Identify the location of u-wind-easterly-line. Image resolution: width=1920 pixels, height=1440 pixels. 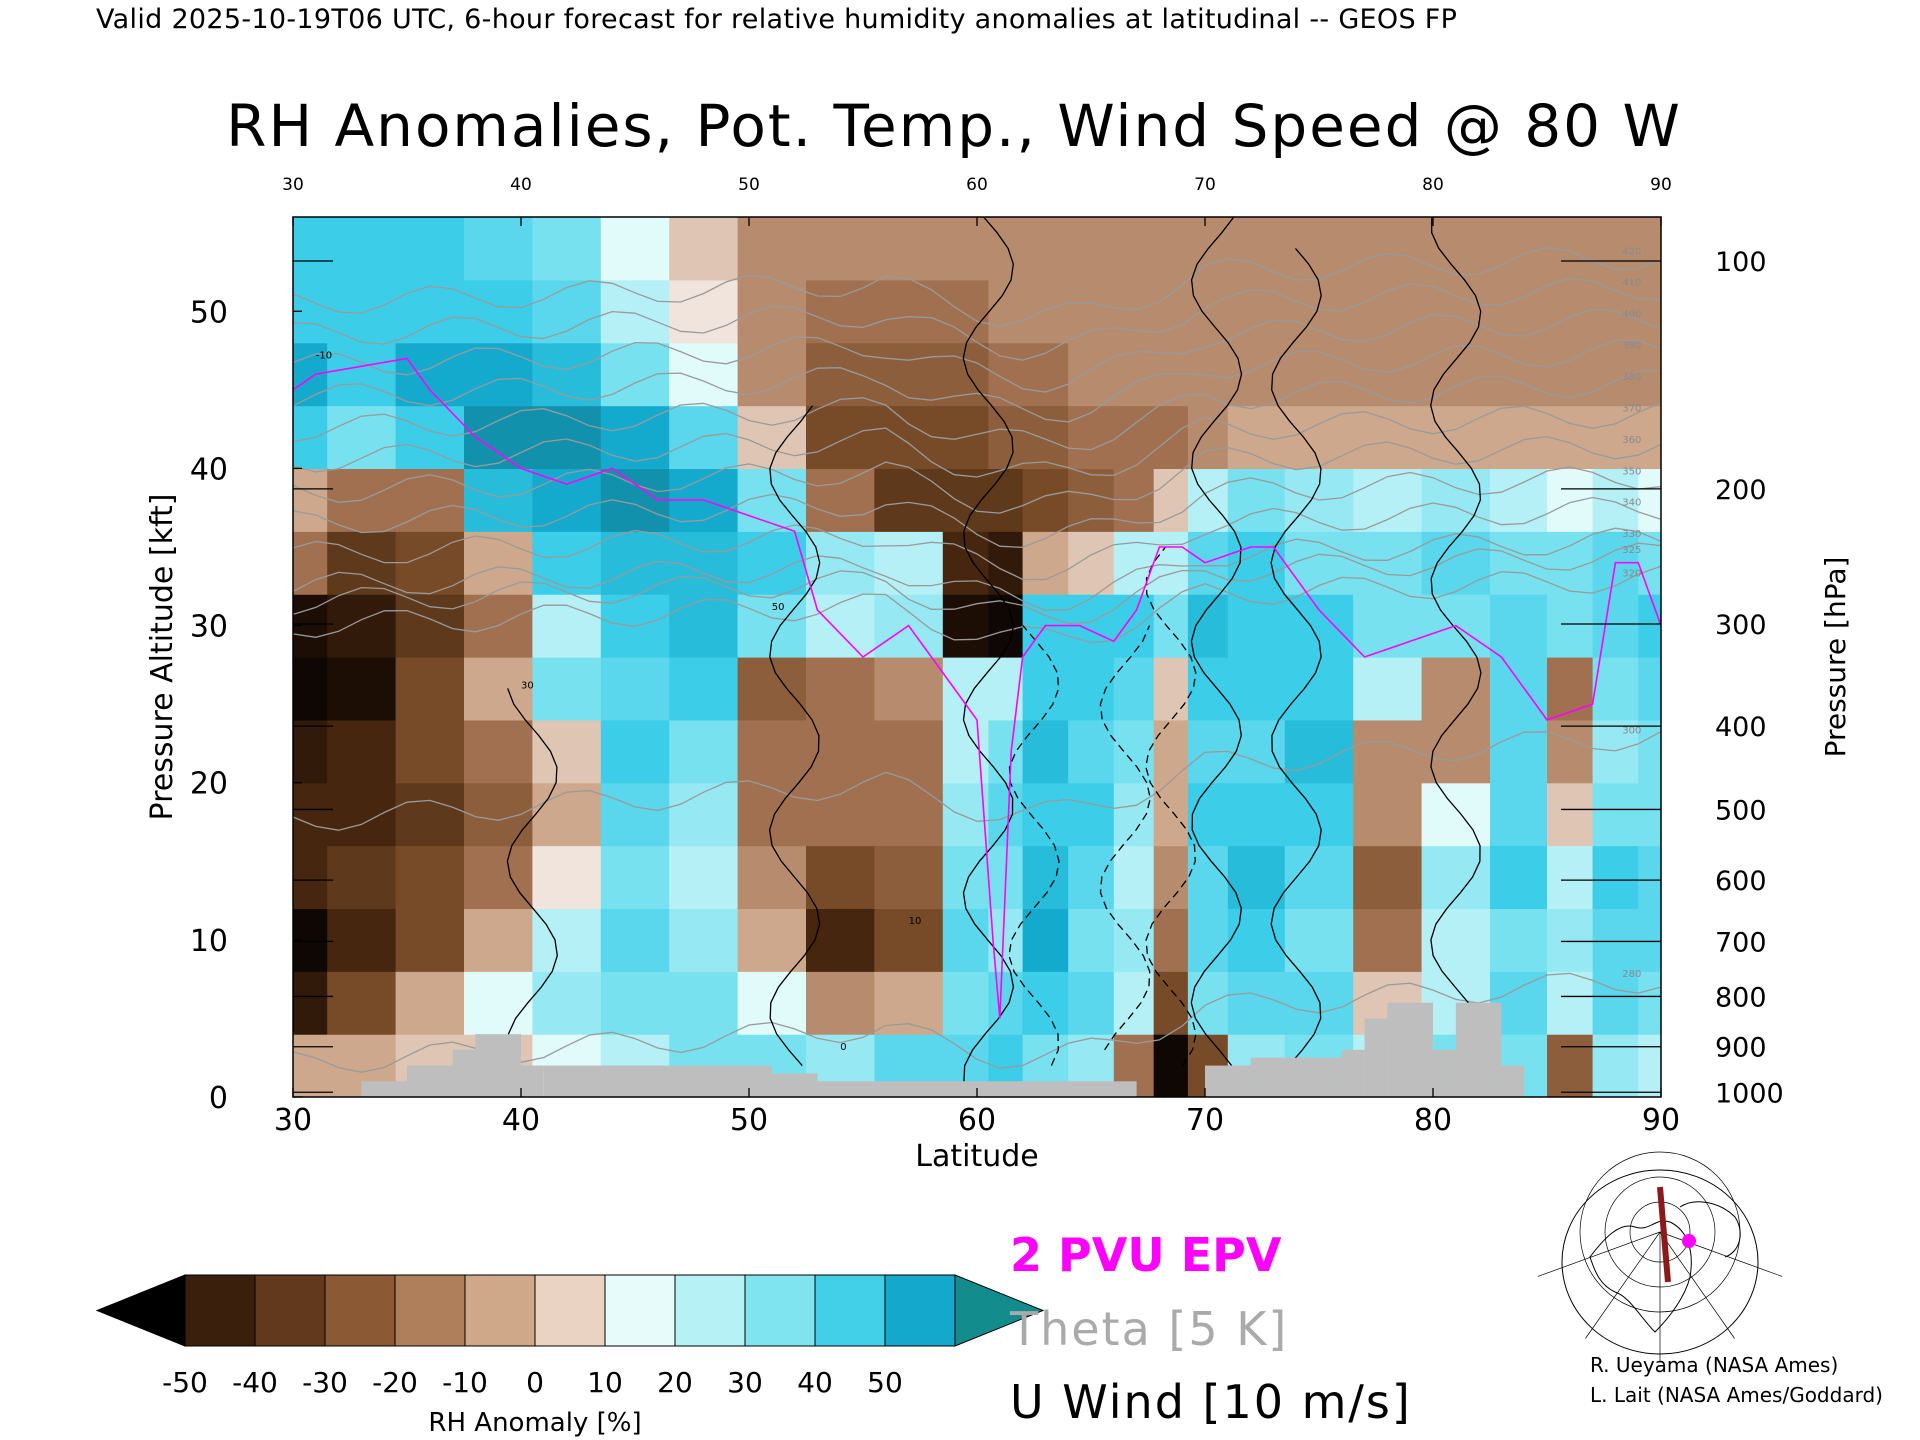
(1125, 838).